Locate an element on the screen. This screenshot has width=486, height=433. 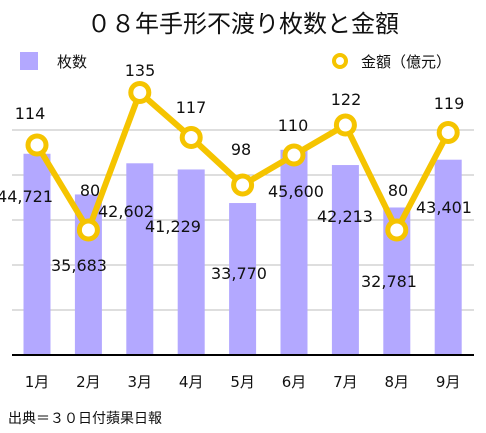
bar-label-4: 41,229 is located at coordinates (173, 226).